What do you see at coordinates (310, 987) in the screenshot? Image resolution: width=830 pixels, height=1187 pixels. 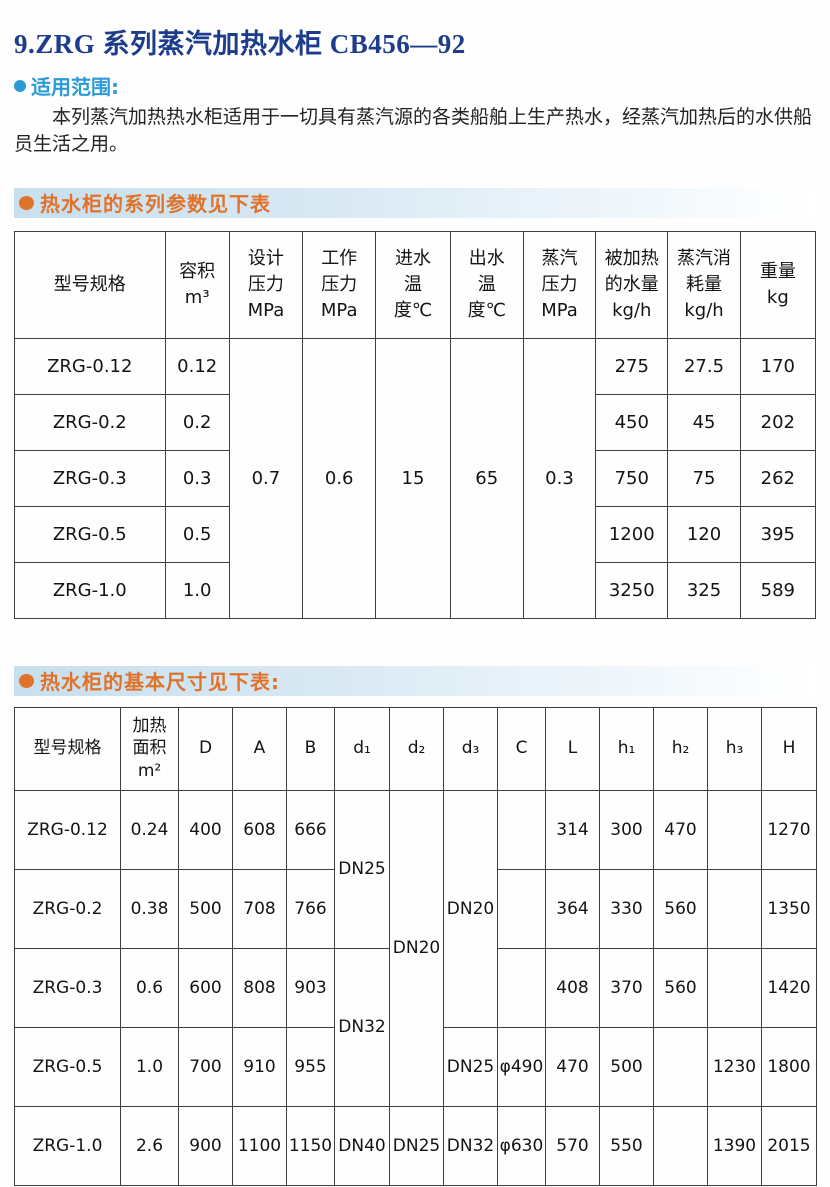 I see `table-cell: 903` at bounding box center [310, 987].